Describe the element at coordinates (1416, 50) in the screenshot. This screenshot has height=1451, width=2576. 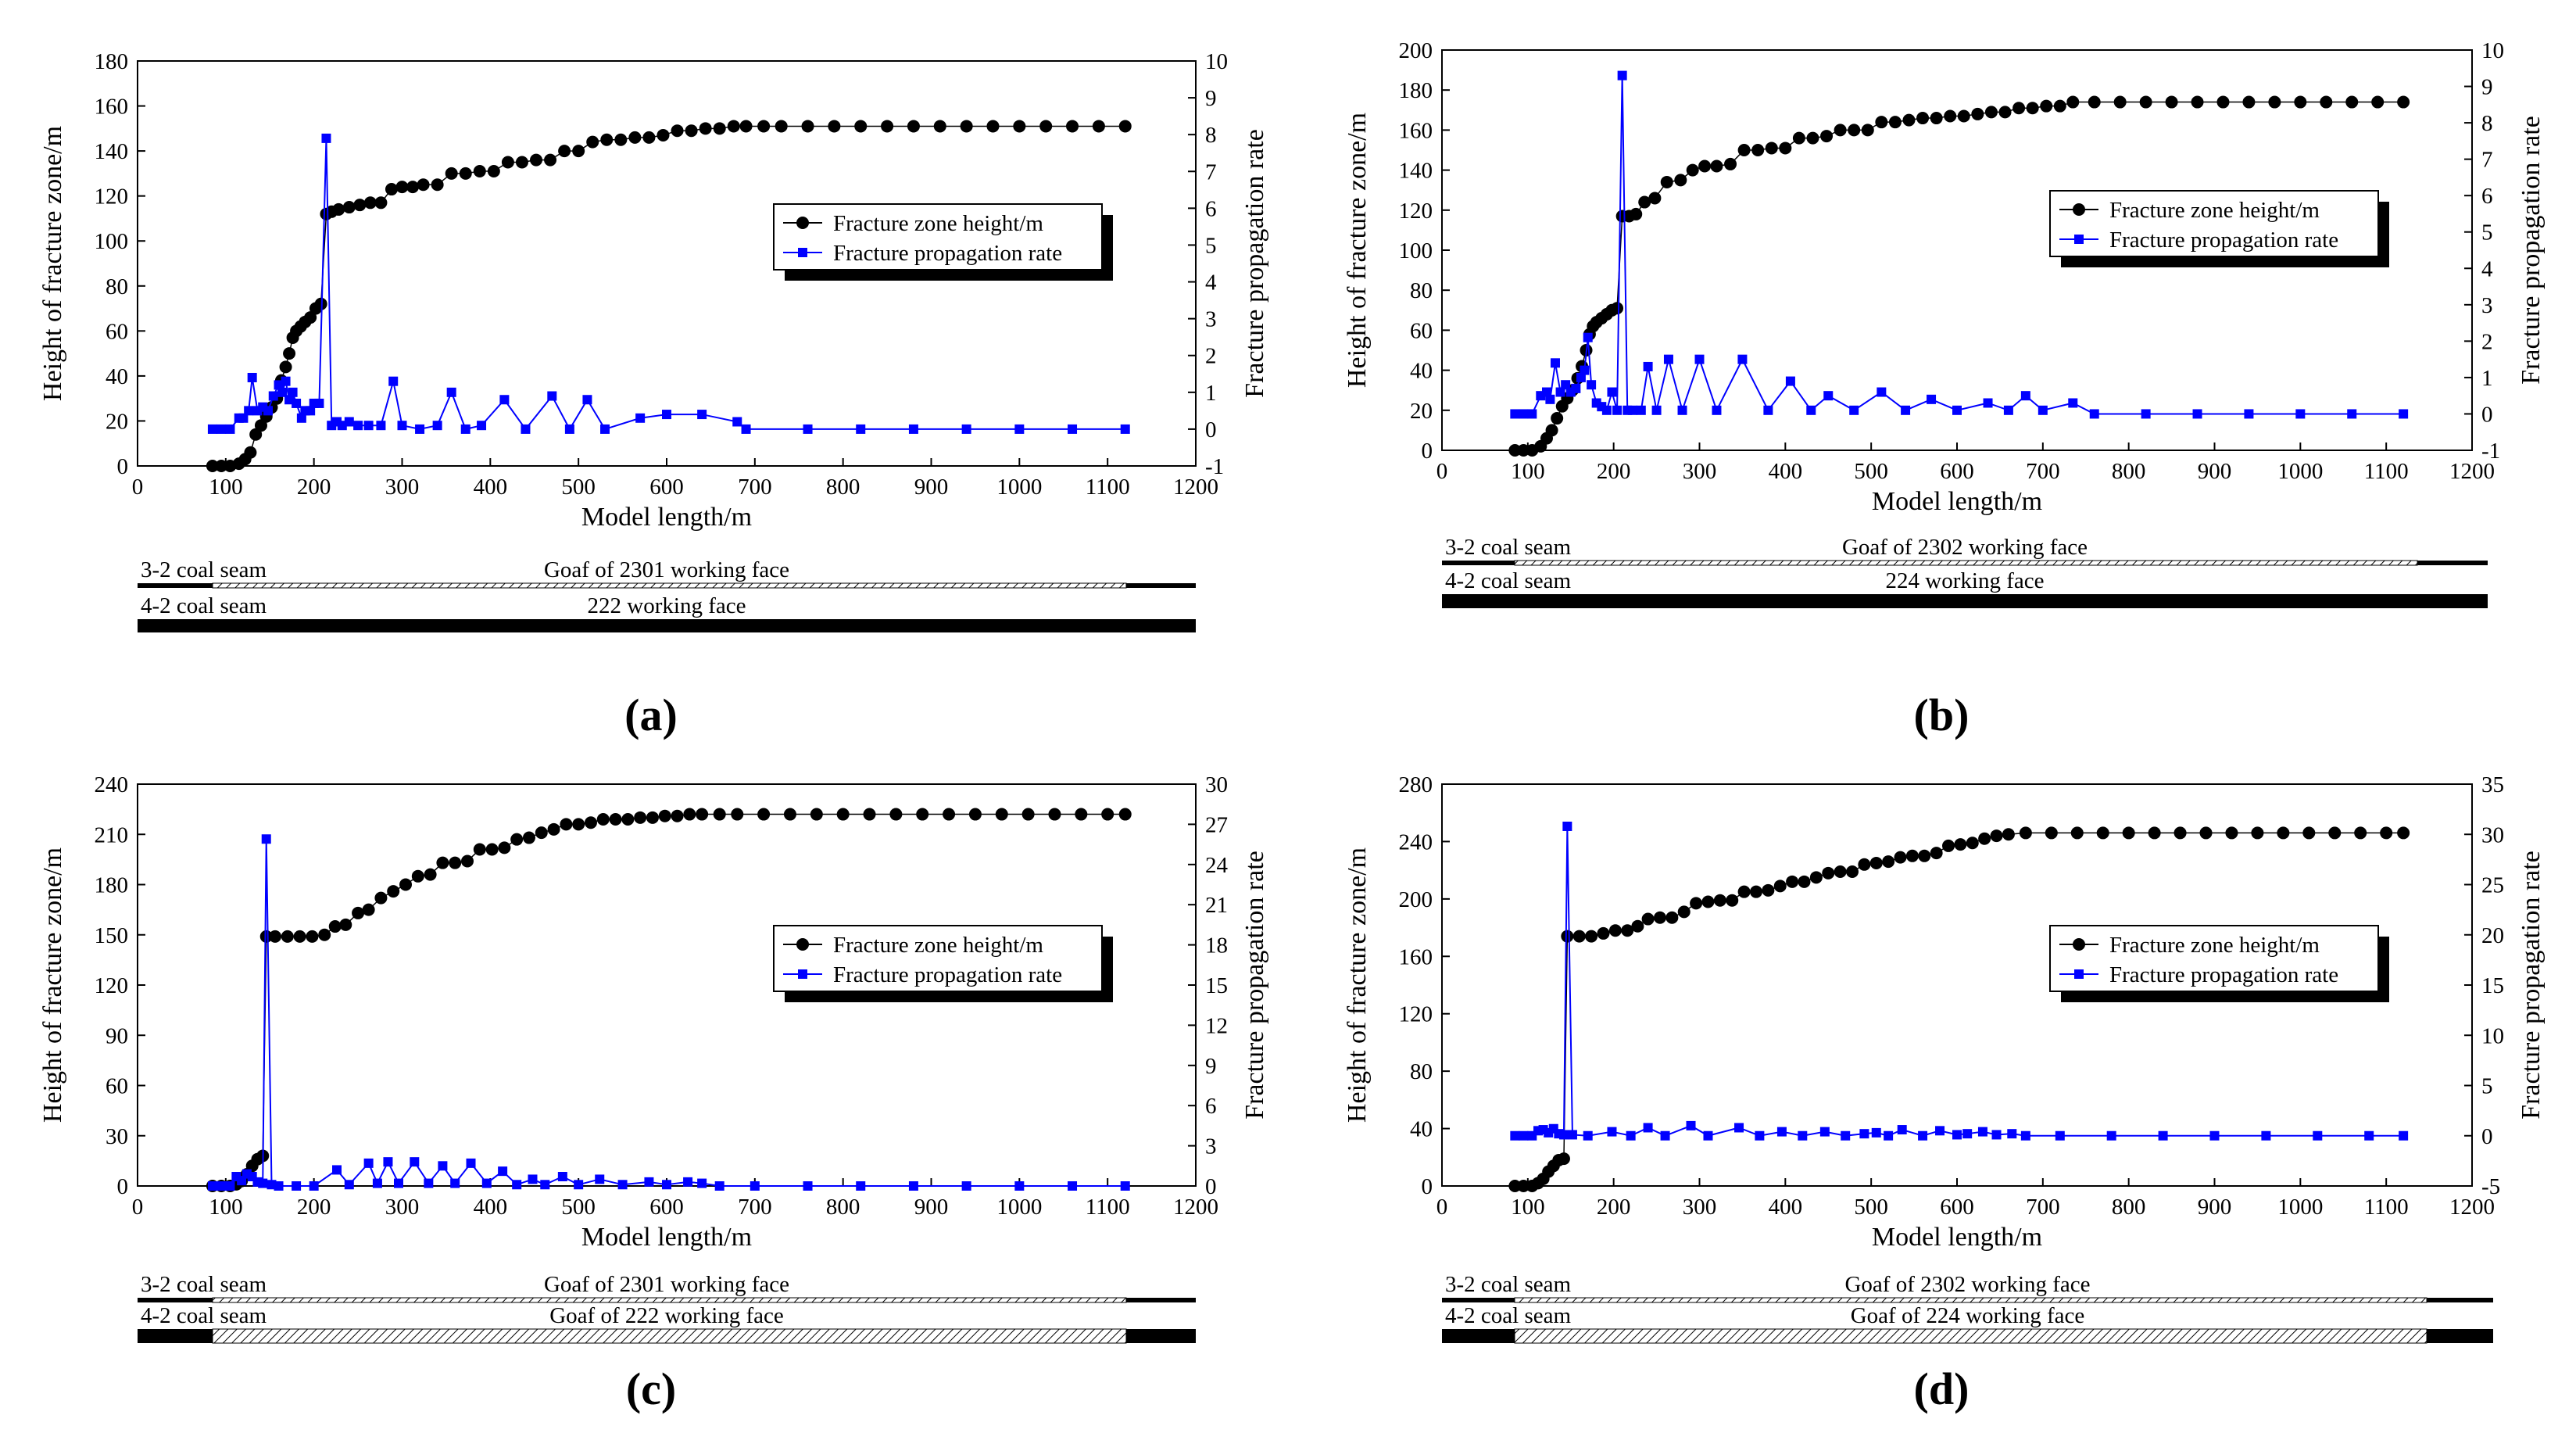
I see `y-left-tick-label: 200` at that location.